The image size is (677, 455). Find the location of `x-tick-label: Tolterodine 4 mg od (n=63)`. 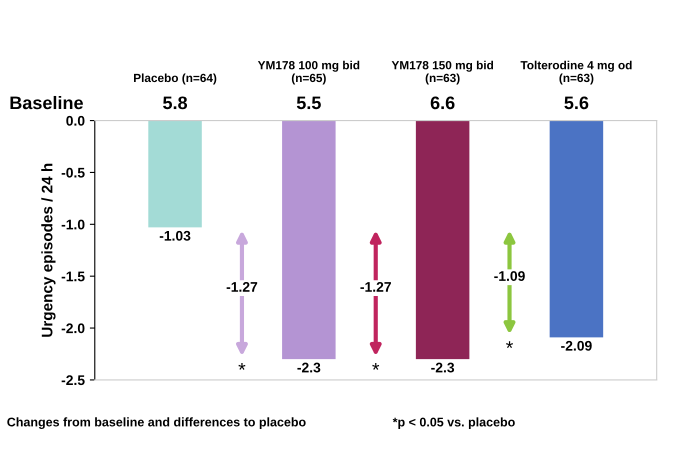

x-tick-label: Tolterodine 4 mg od (n=63) is located at coordinates (576, 72).